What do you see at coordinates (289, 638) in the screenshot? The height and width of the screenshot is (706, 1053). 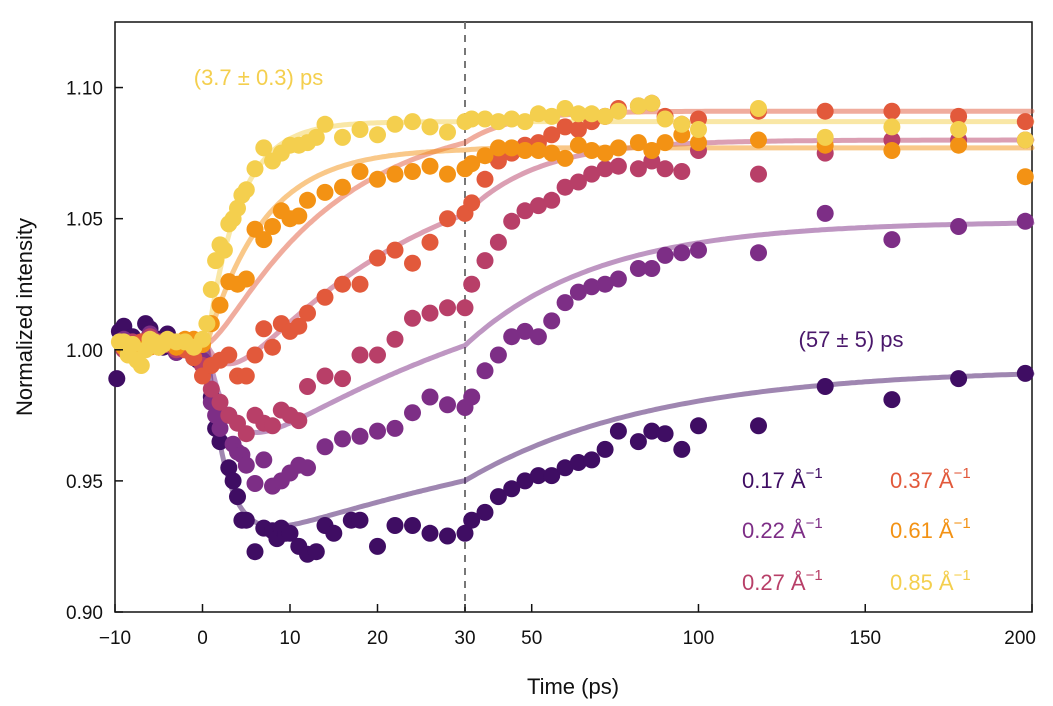 I see `x-tick-label: 10` at bounding box center [289, 638].